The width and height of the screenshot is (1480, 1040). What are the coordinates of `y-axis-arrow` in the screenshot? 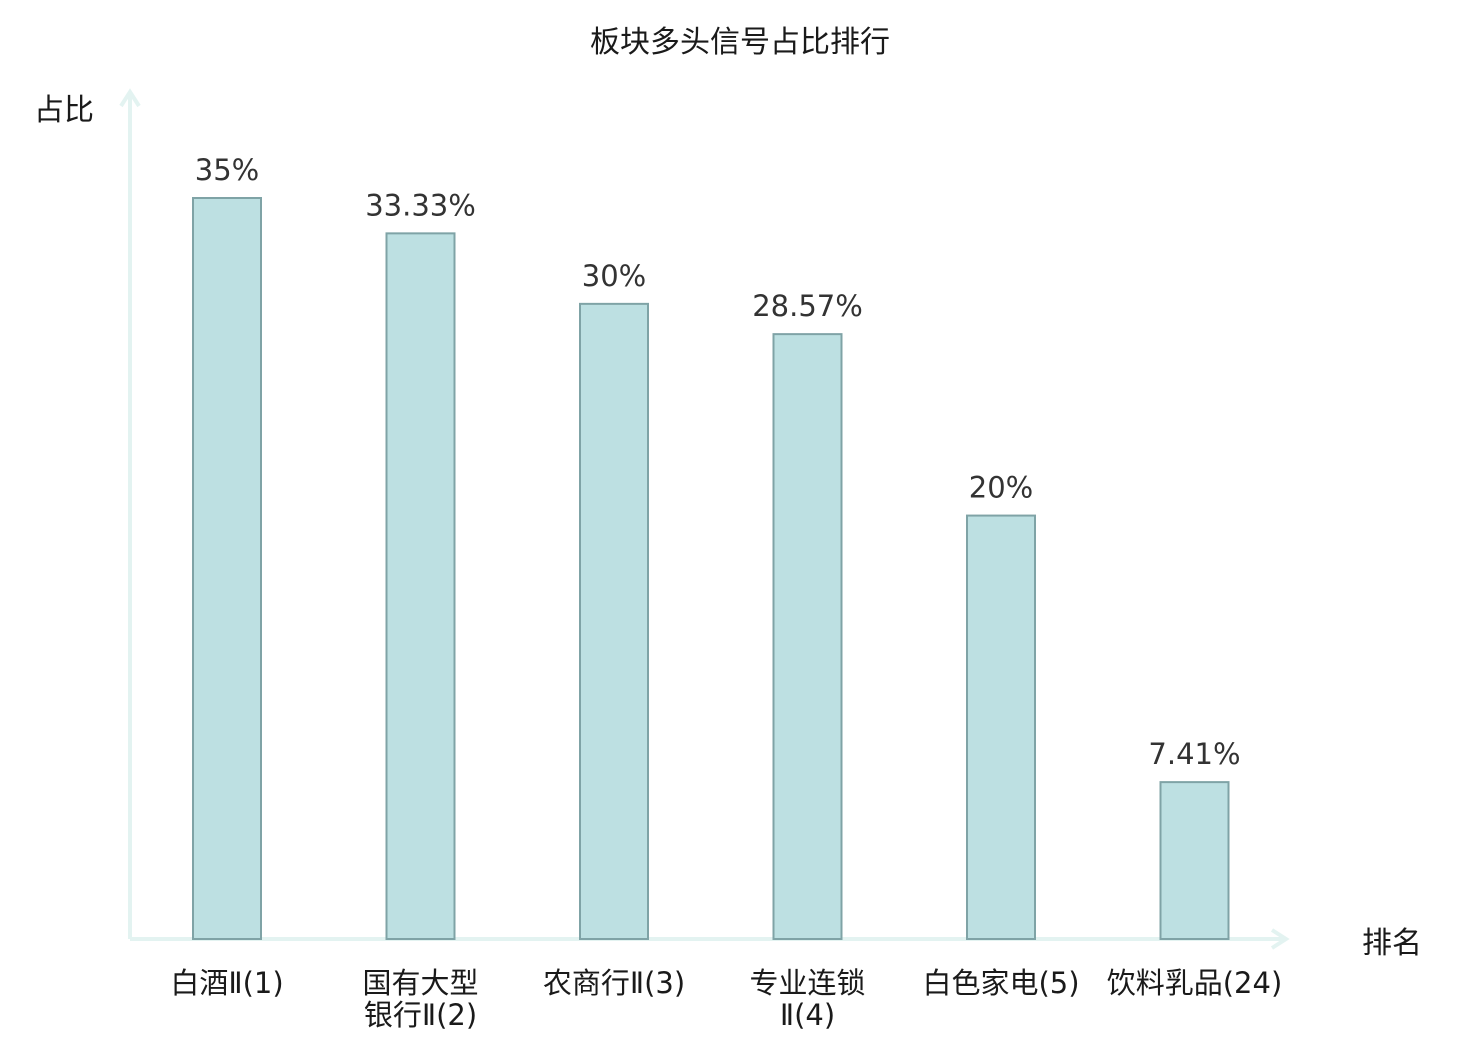 It's located at (130, 98).